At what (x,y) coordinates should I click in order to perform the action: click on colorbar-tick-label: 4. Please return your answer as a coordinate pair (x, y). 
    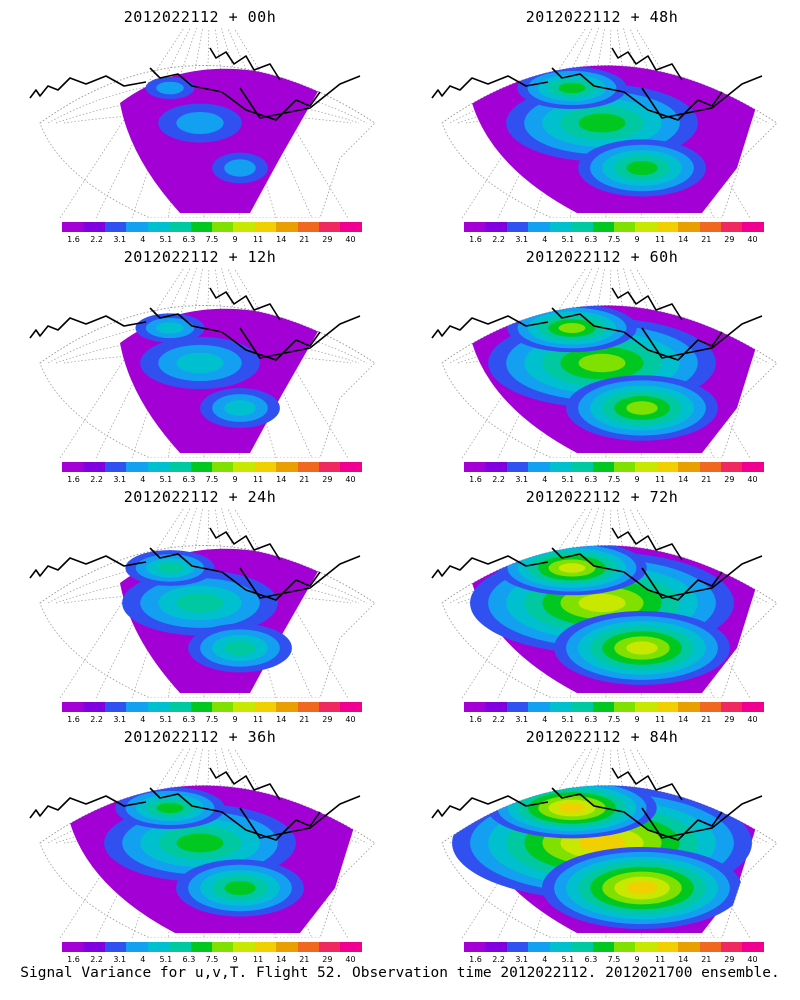
    Looking at the image, I should click on (545, 239).